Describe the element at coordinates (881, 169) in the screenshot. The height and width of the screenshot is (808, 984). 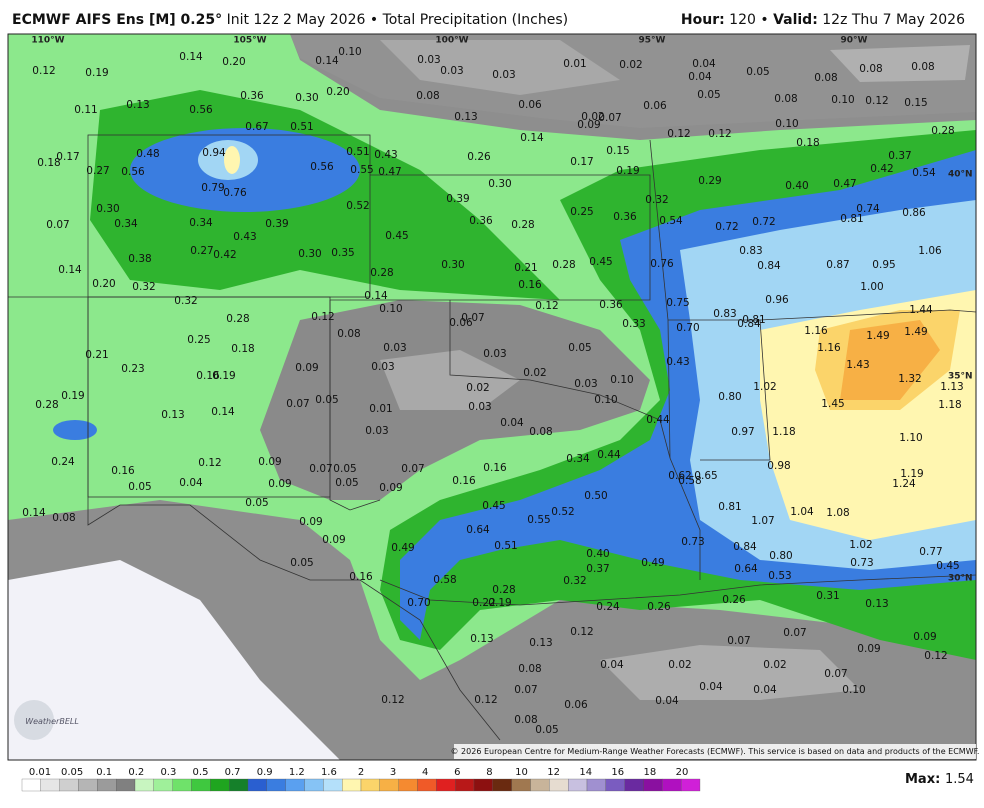
I see `precip-label: 0.42` at that location.